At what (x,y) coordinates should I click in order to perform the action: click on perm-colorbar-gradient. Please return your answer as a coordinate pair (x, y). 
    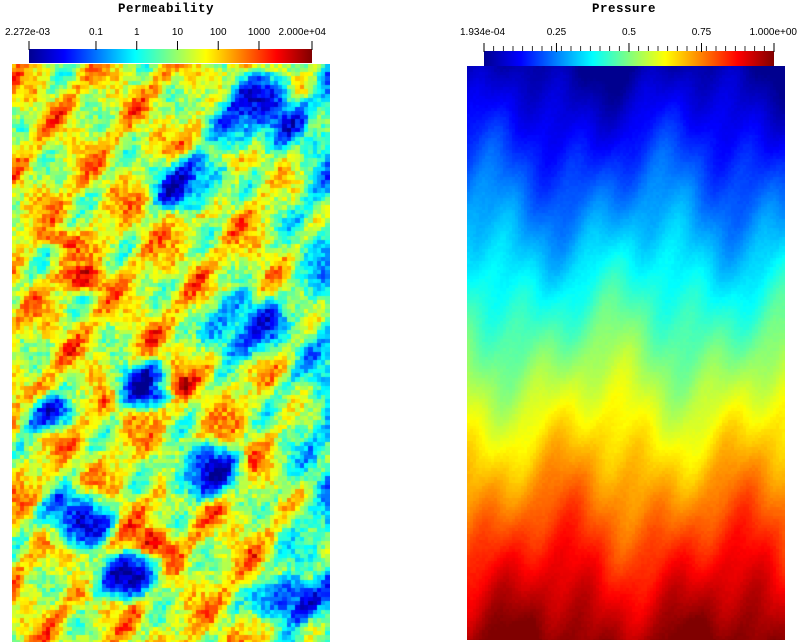
    Looking at the image, I should click on (170, 56).